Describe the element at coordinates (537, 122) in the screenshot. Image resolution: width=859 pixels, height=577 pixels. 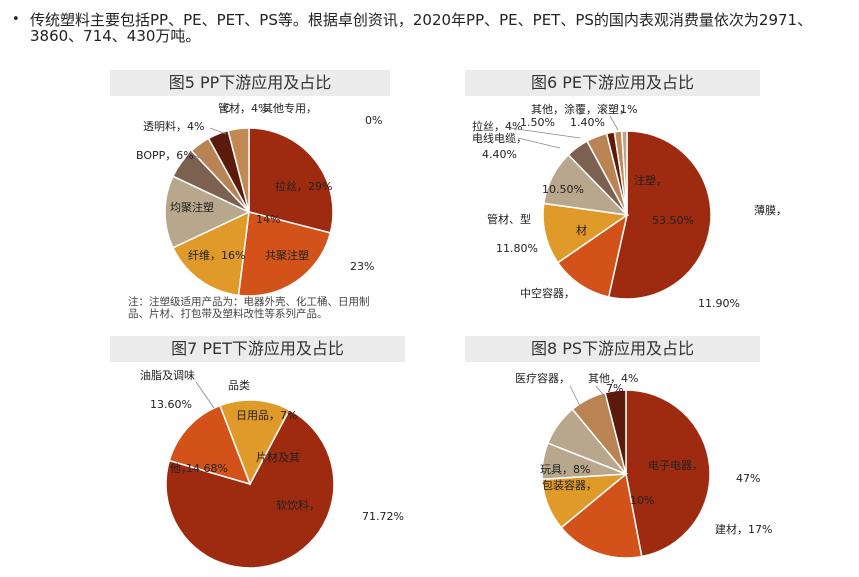
I see `pe-label-tufu-pct: 1.50%` at that location.